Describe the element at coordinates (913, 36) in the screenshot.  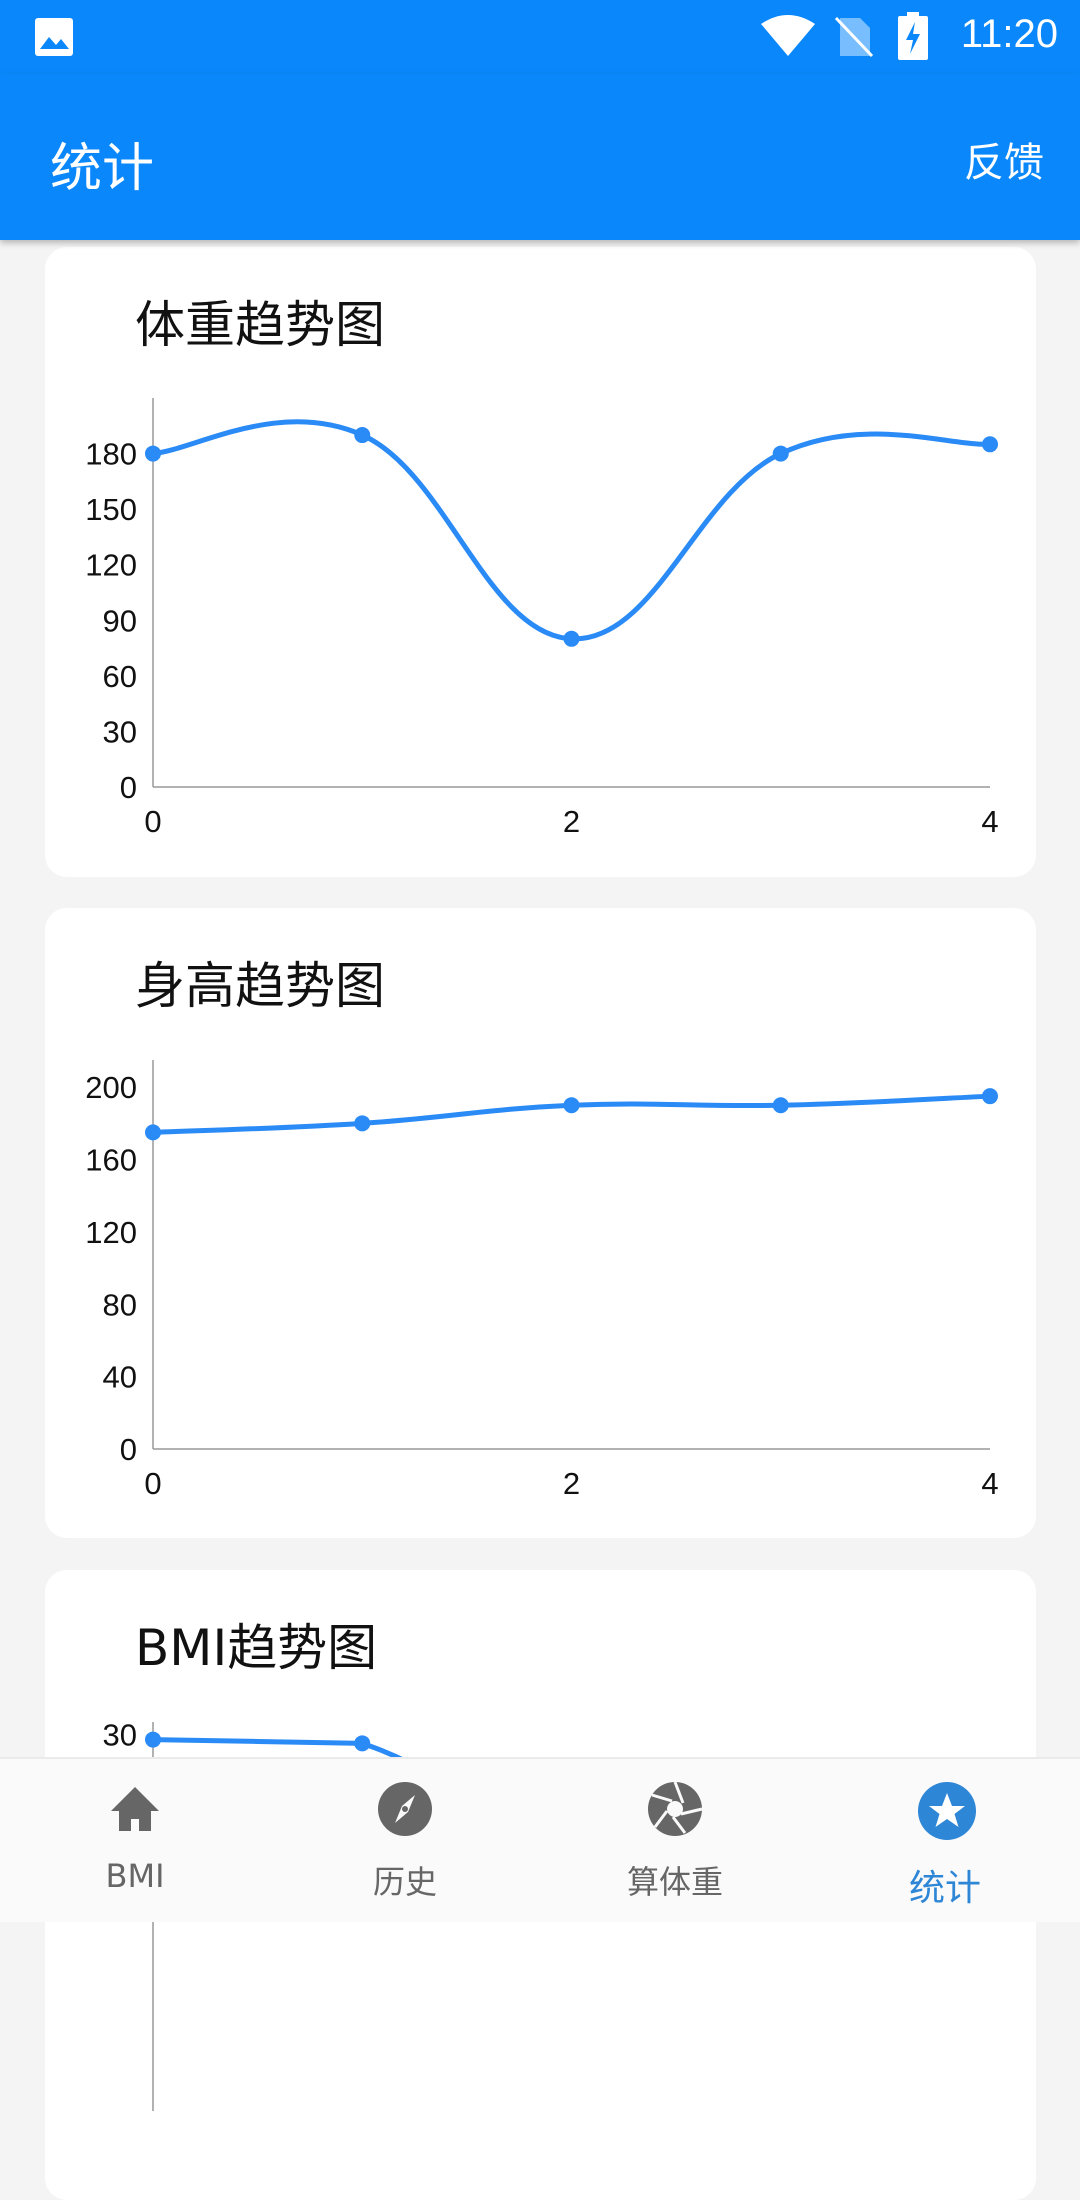
I see `battery-charging-icon` at that location.